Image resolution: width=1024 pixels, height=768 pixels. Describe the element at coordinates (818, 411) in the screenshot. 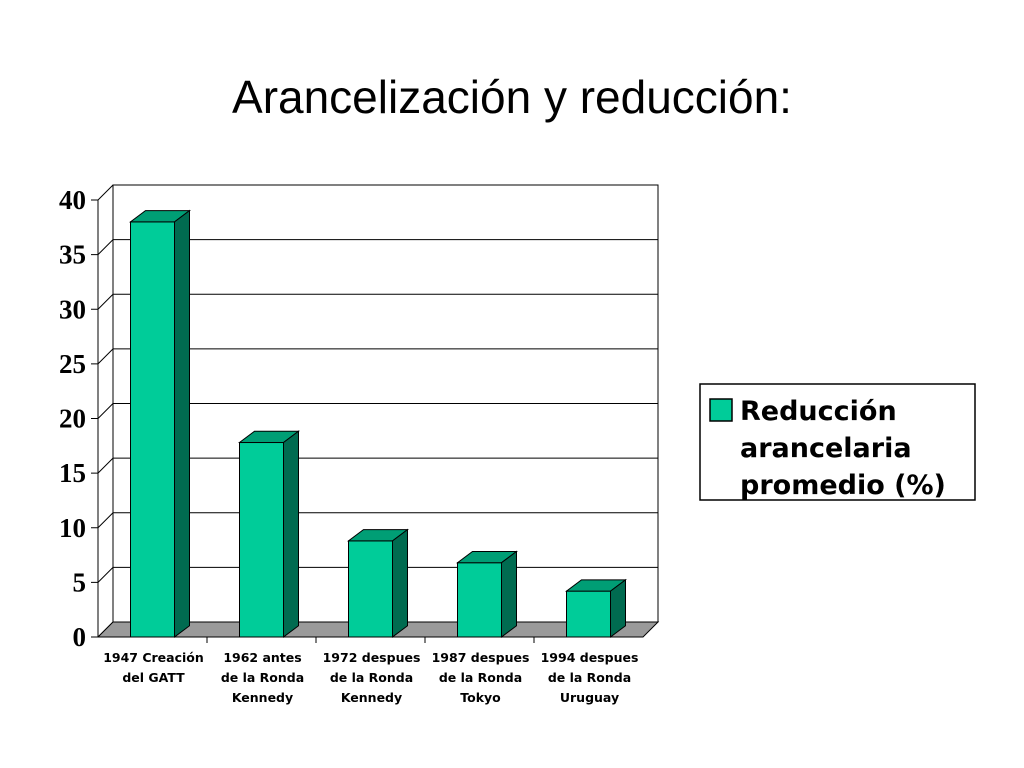

I see `legend-label-line: Reducción` at that location.